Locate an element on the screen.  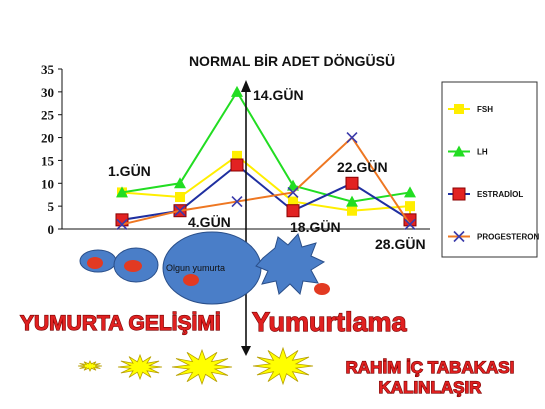
legend-label: LH is located at coordinates (482, 152).